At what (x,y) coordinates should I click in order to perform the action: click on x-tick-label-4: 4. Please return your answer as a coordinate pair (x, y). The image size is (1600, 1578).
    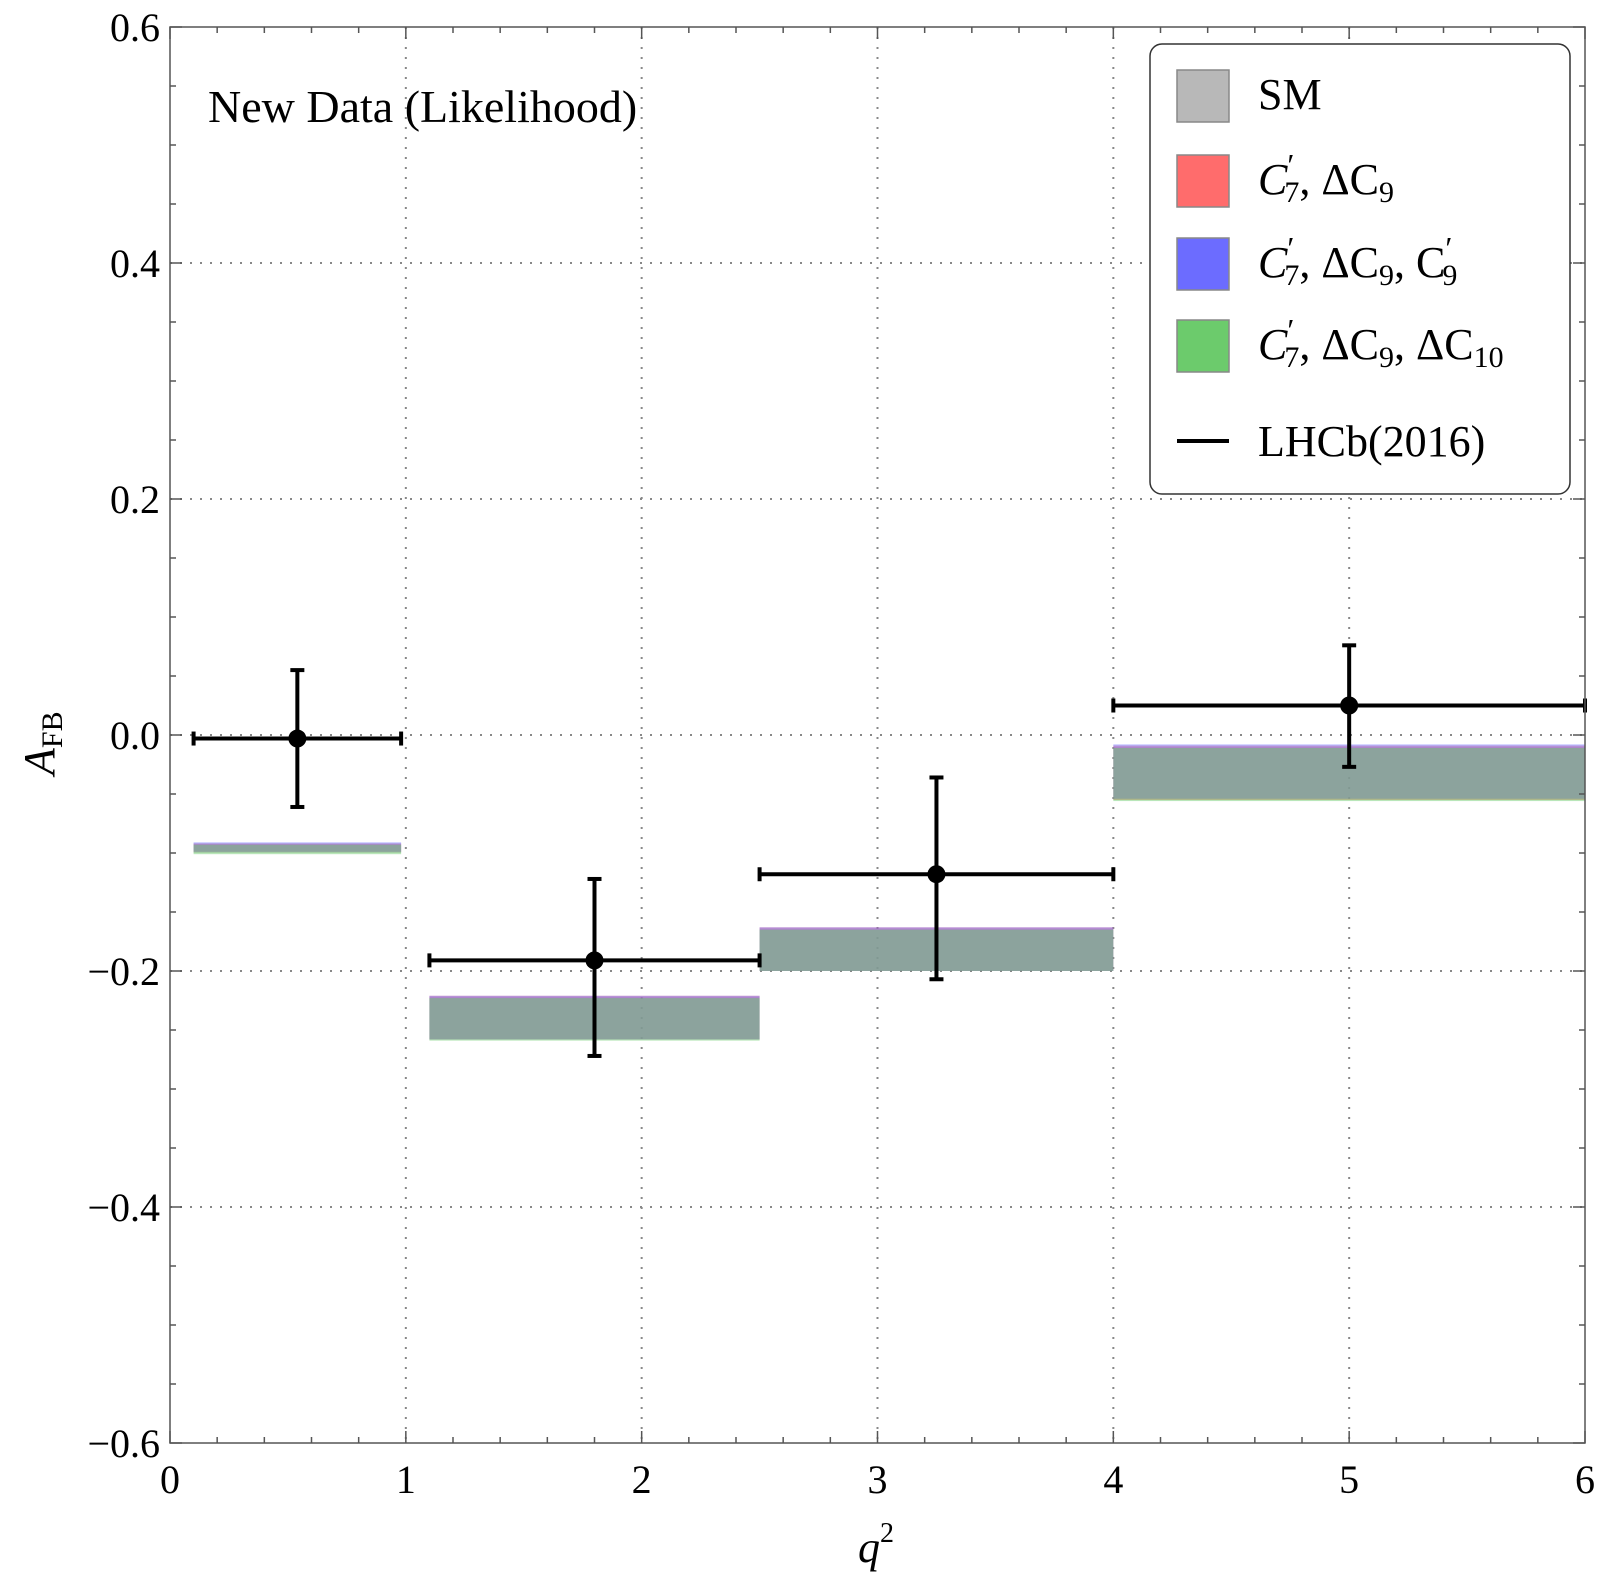
    Looking at the image, I should click on (1113, 1479).